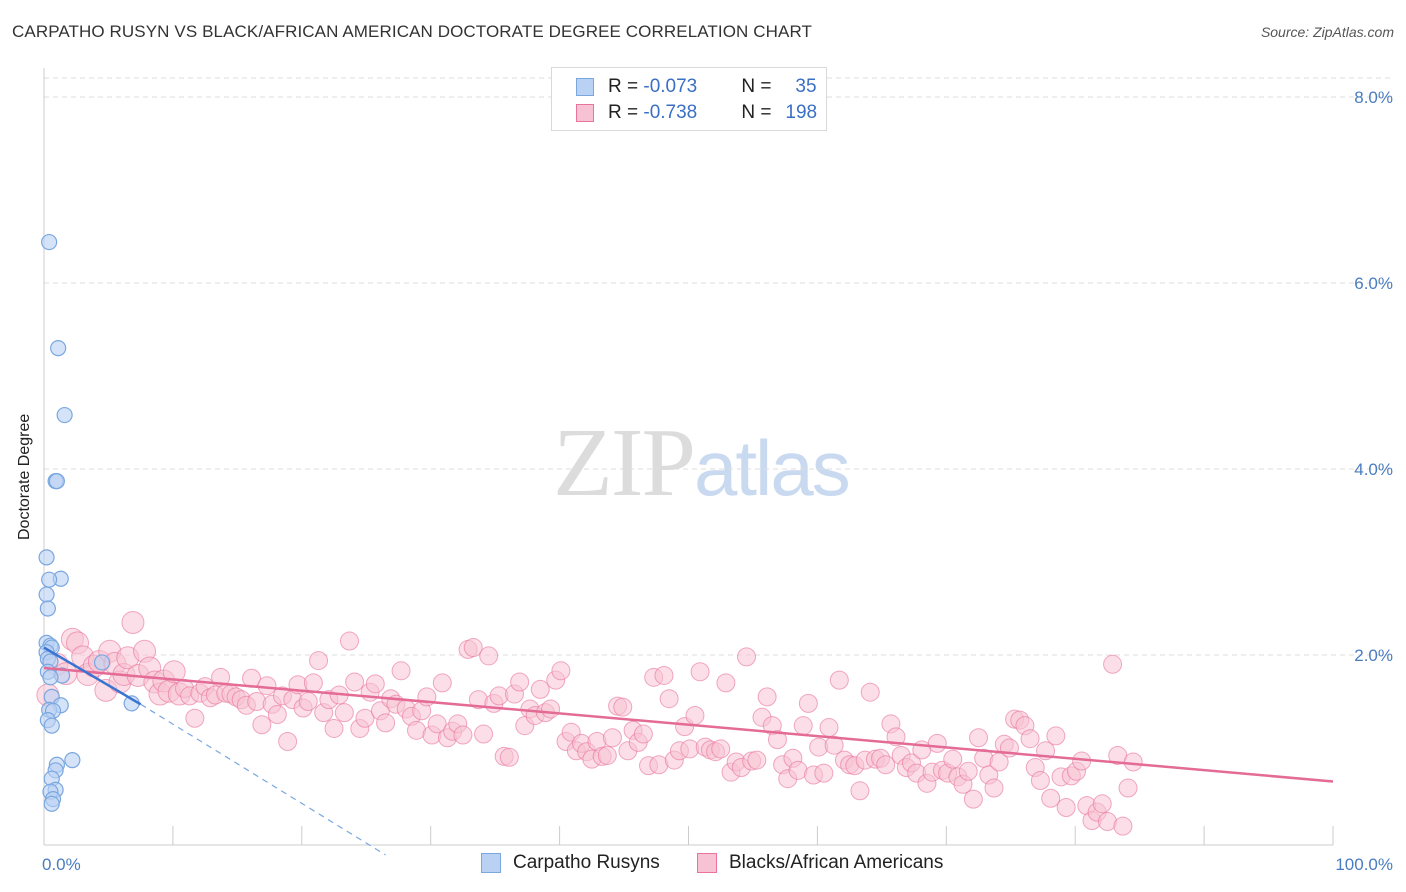 The width and height of the screenshot is (1406, 892). Describe the element at coordinates (1364, 864) in the screenshot. I see `x-tick-label: 100.0%` at that location.